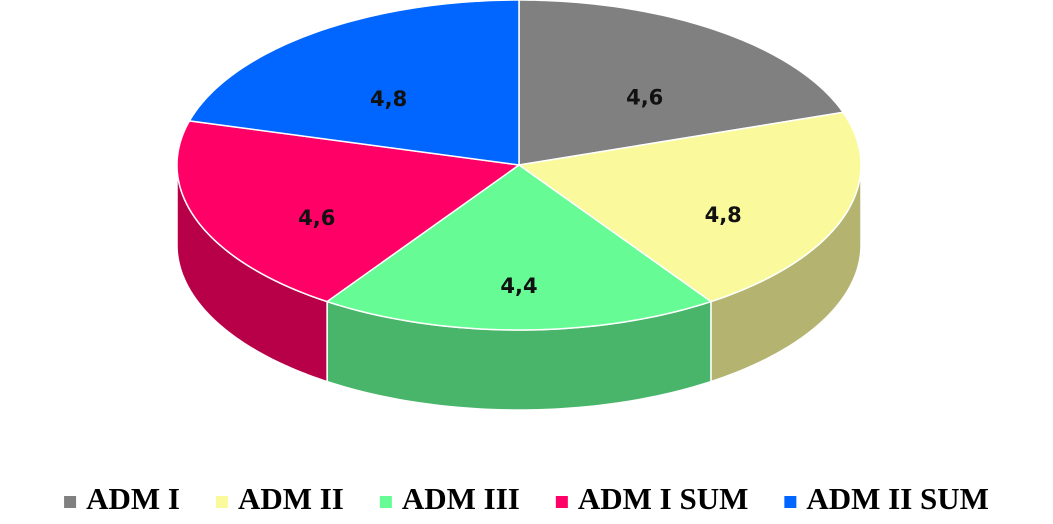  Describe the element at coordinates (663, 498) in the screenshot. I see `legend-label: ADM I SUM` at that location.